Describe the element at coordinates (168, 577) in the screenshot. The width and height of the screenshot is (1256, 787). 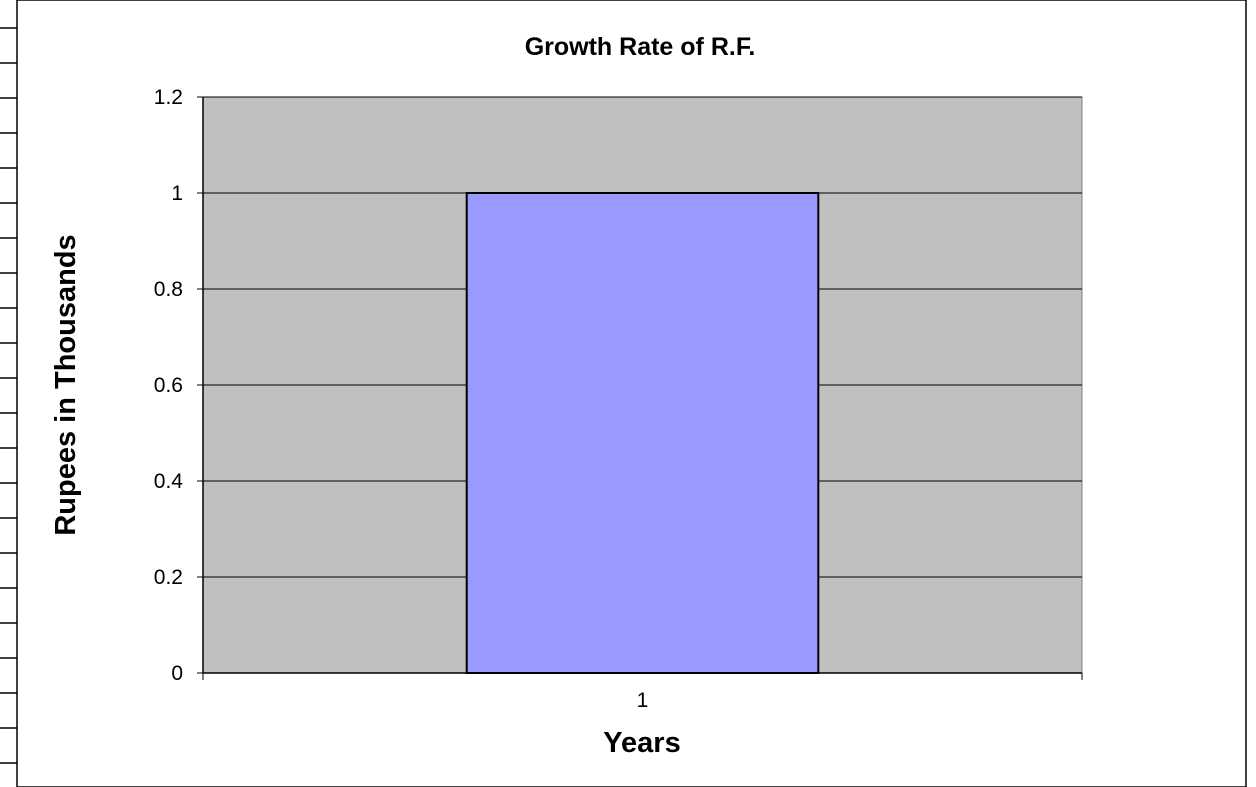
I see `y-tick-label: 0.2` at that location.